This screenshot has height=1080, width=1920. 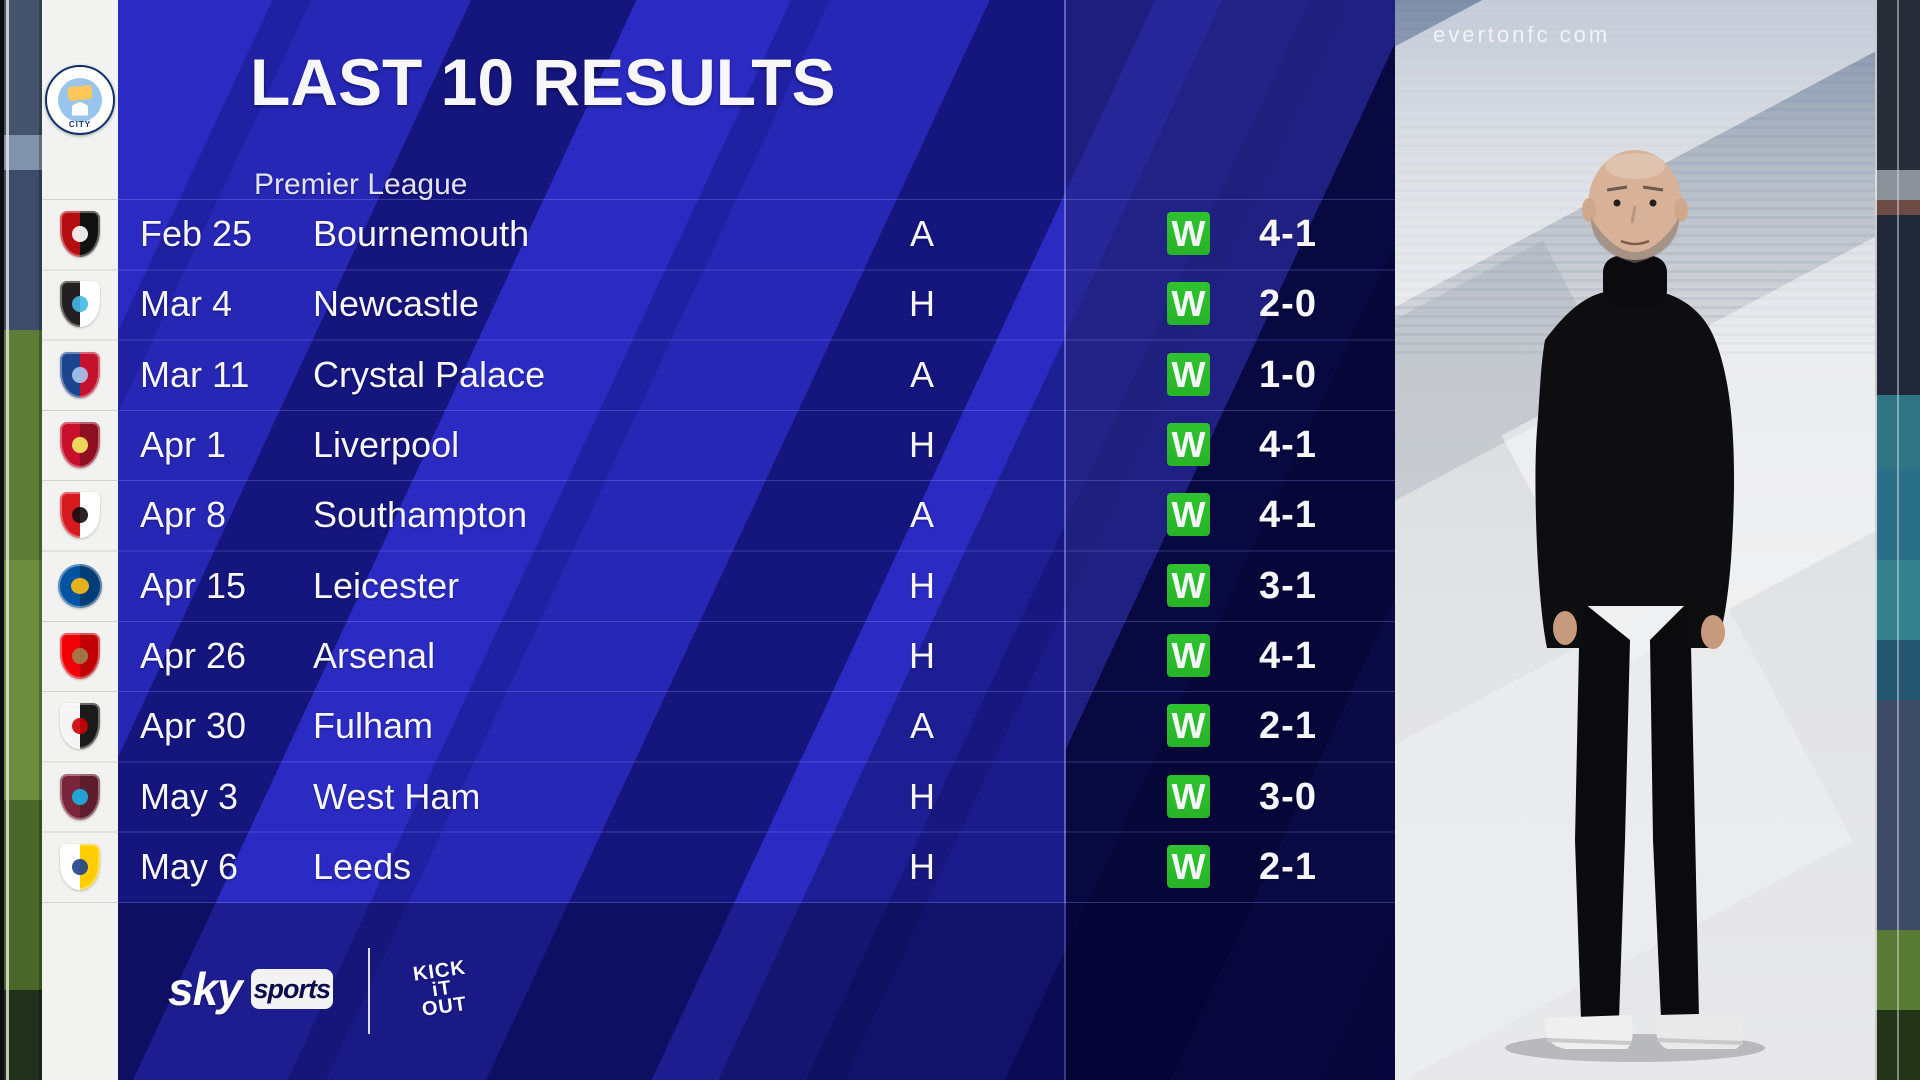 What do you see at coordinates (756, 304) in the screenshot?
I see `table-row: Mar 4 Newcastle H W 2-0` at bounding box center [756, 304].